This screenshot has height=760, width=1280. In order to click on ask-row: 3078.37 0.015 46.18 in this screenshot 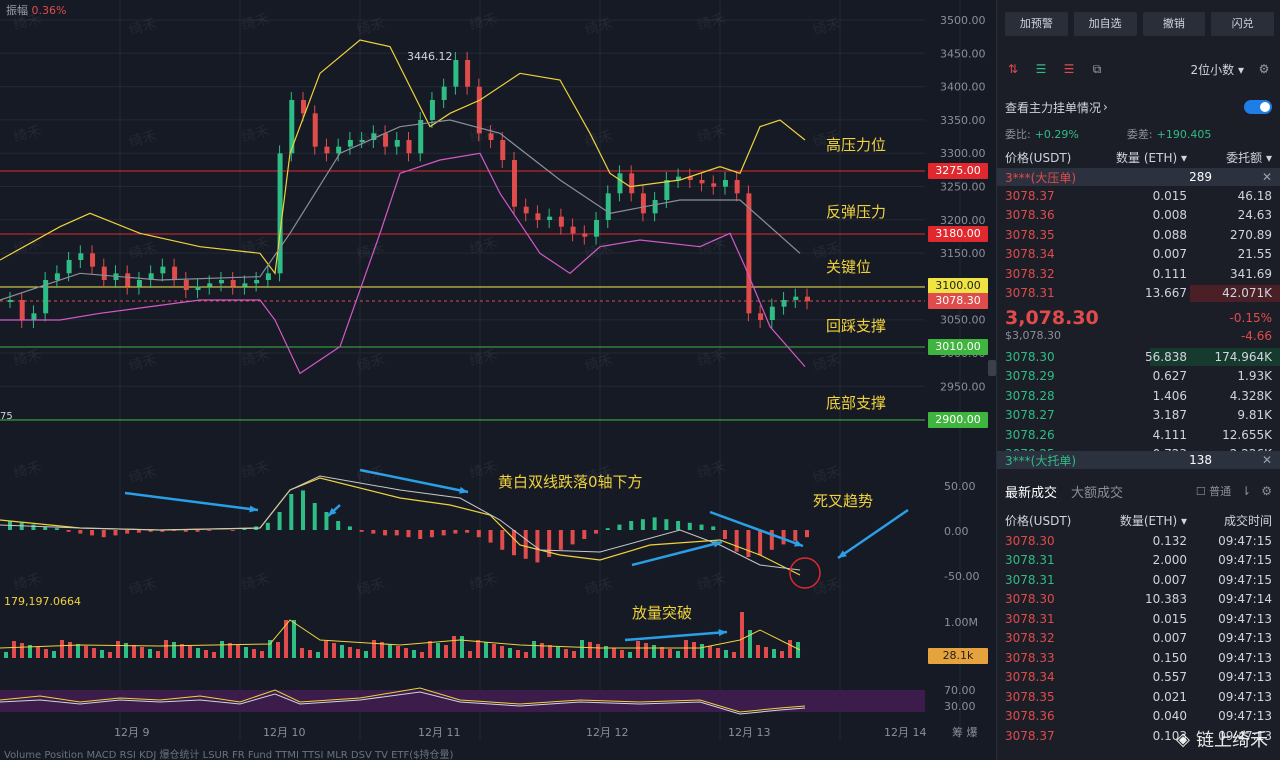, I will do `click(1138, 196)`.